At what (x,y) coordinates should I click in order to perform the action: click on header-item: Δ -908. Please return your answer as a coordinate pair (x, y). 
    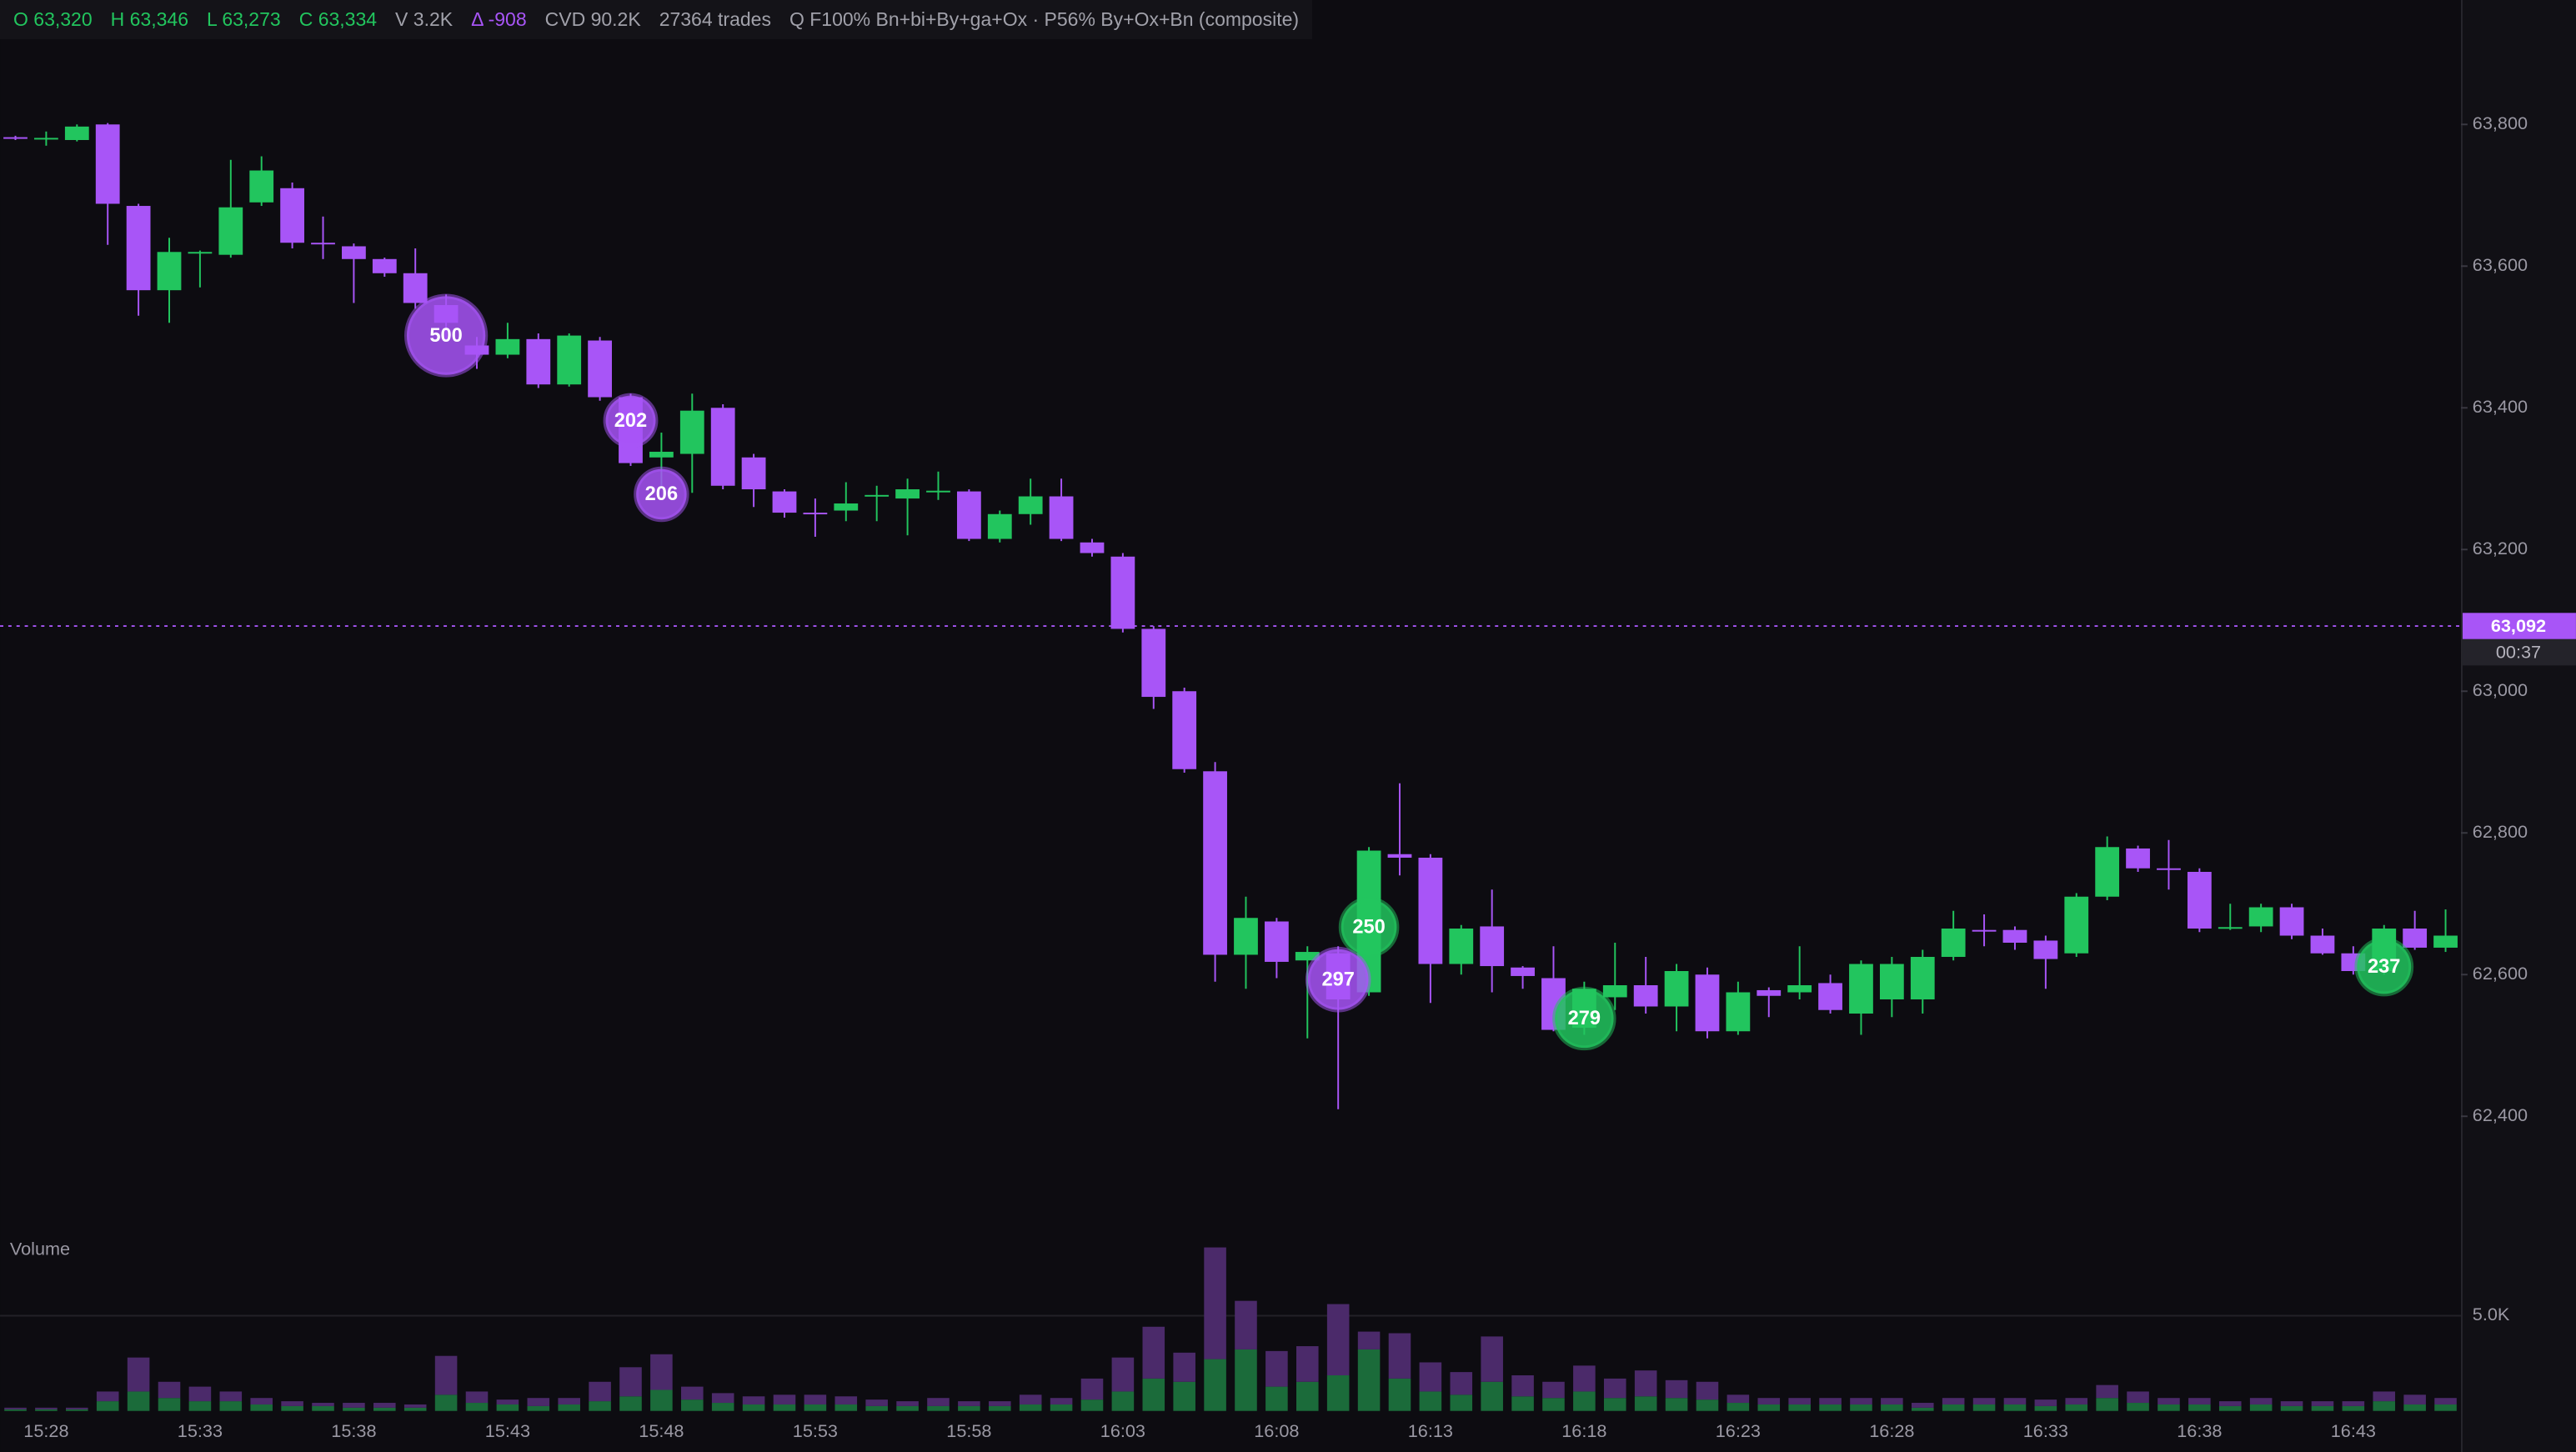
    Looking at the image, I should click on (499, 19).